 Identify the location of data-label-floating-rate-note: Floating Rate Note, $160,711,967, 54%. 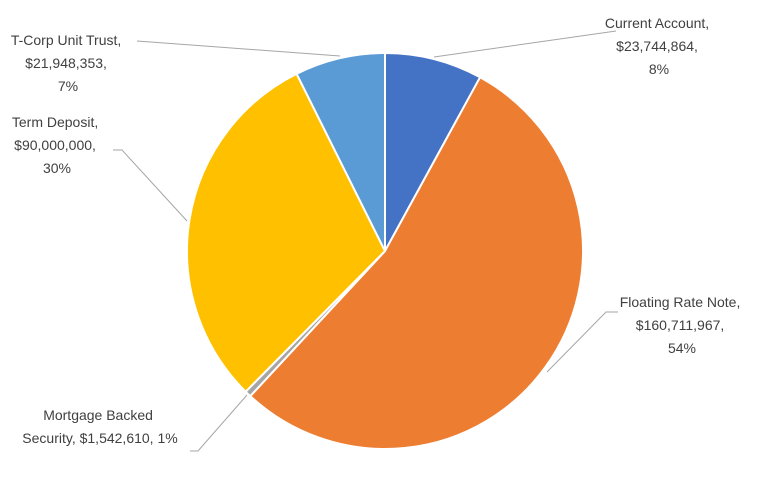
(682, 325).